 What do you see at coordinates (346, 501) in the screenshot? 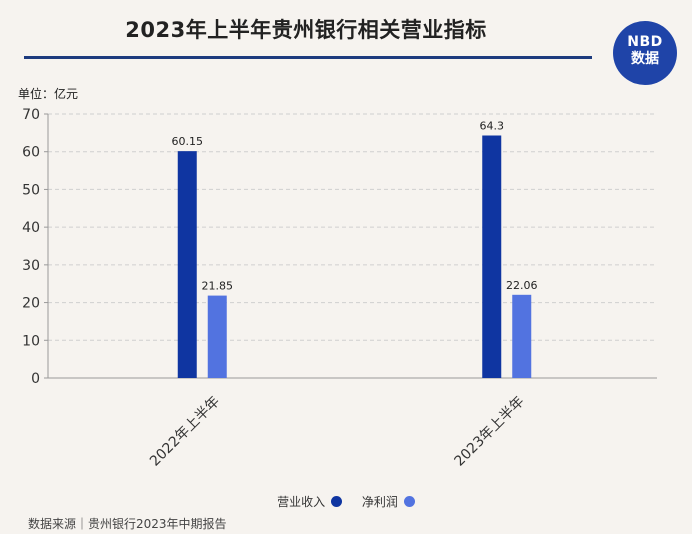
I see `legend: 营业收入 净利润` at bounding box center [346, 501].